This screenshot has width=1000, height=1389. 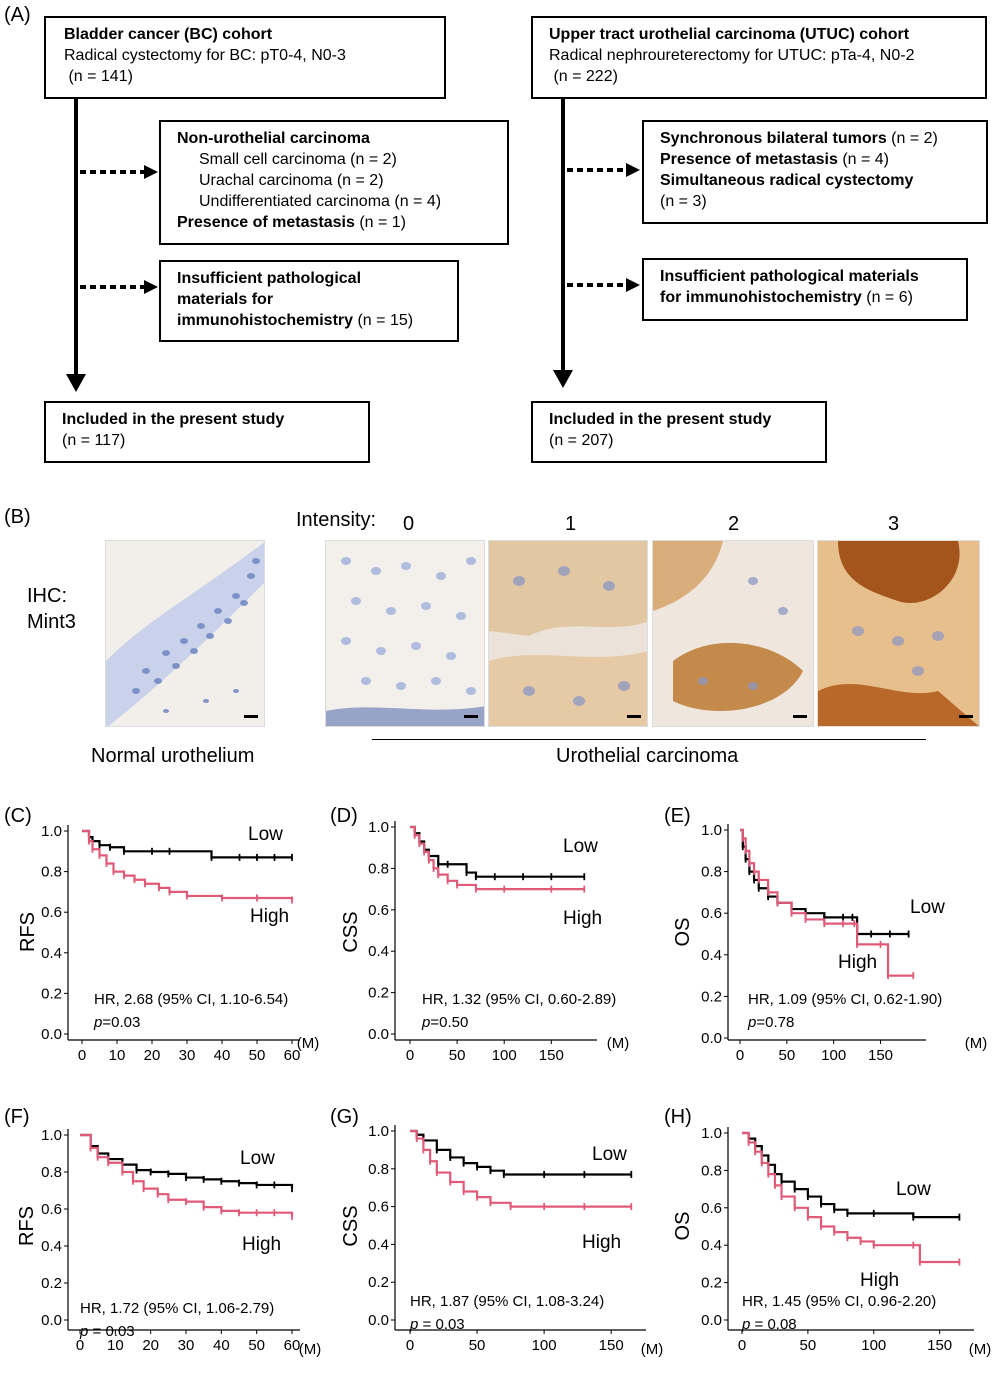 I want to click on exclusion-text: Insufficient pathological materials, so click(x=789, y=276).